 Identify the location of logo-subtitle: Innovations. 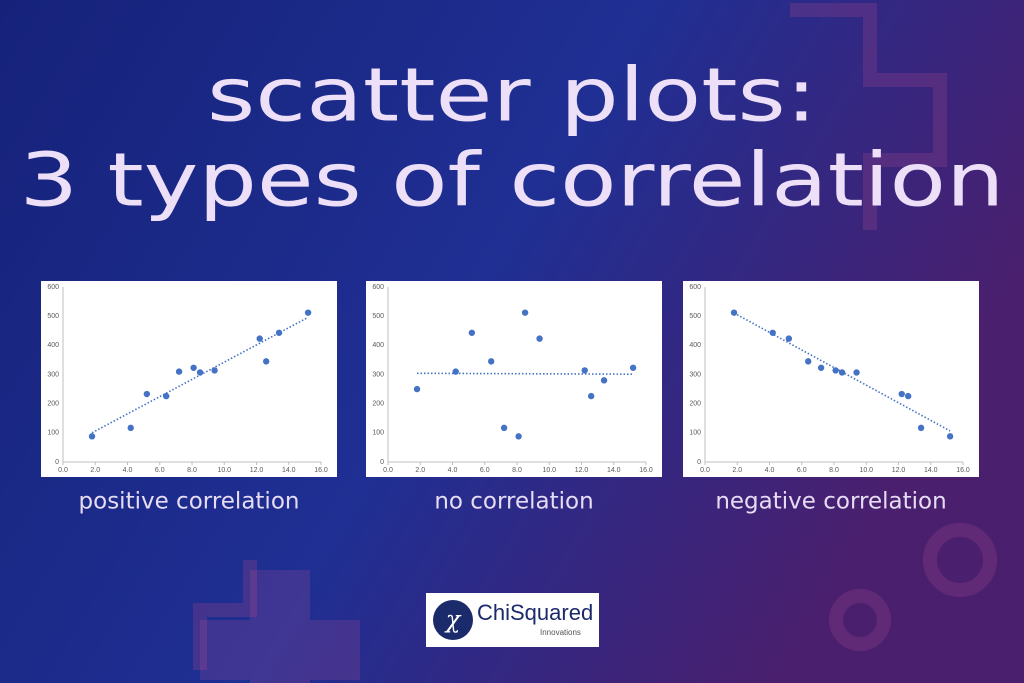
(560, 632).